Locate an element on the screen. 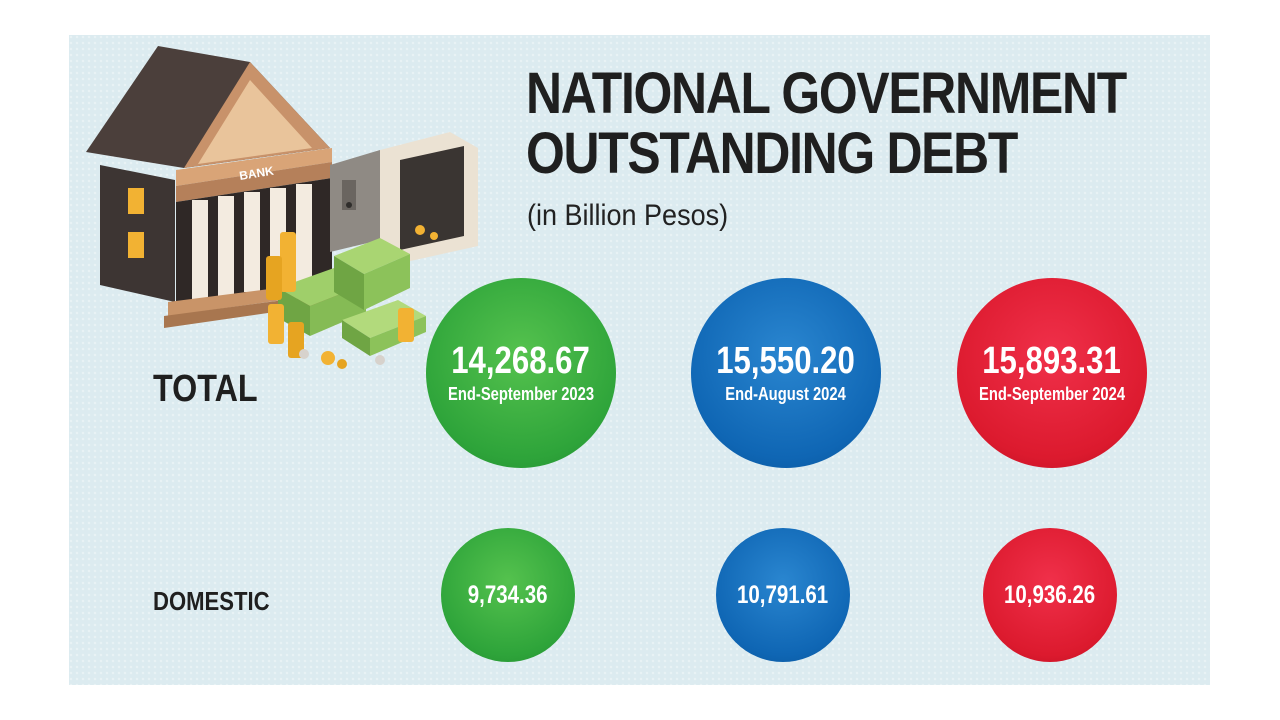 The width and height of the screenshot is (1280, 720). domestic-circle-aug-2024: 10,791.61 is located at coordinates (783, 595).